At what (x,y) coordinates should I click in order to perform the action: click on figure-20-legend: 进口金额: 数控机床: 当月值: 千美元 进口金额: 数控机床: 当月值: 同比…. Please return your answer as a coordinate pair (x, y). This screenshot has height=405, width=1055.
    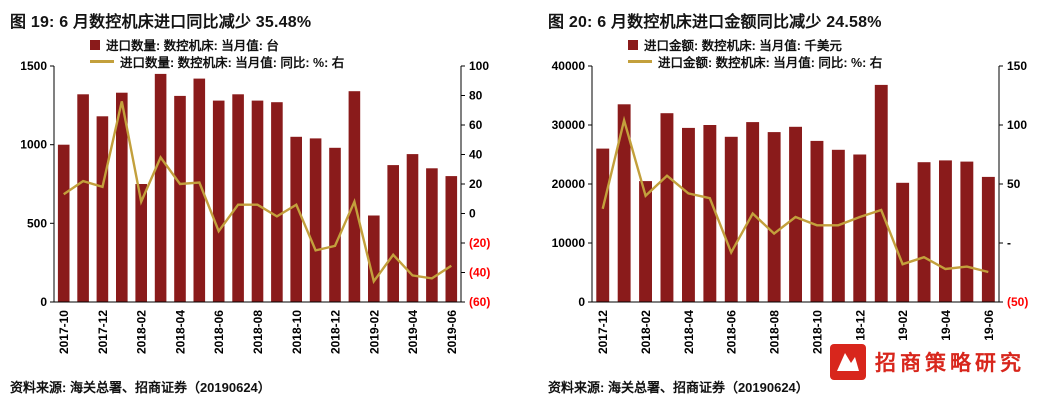
    Looking at the image, I should click on (755, 53).